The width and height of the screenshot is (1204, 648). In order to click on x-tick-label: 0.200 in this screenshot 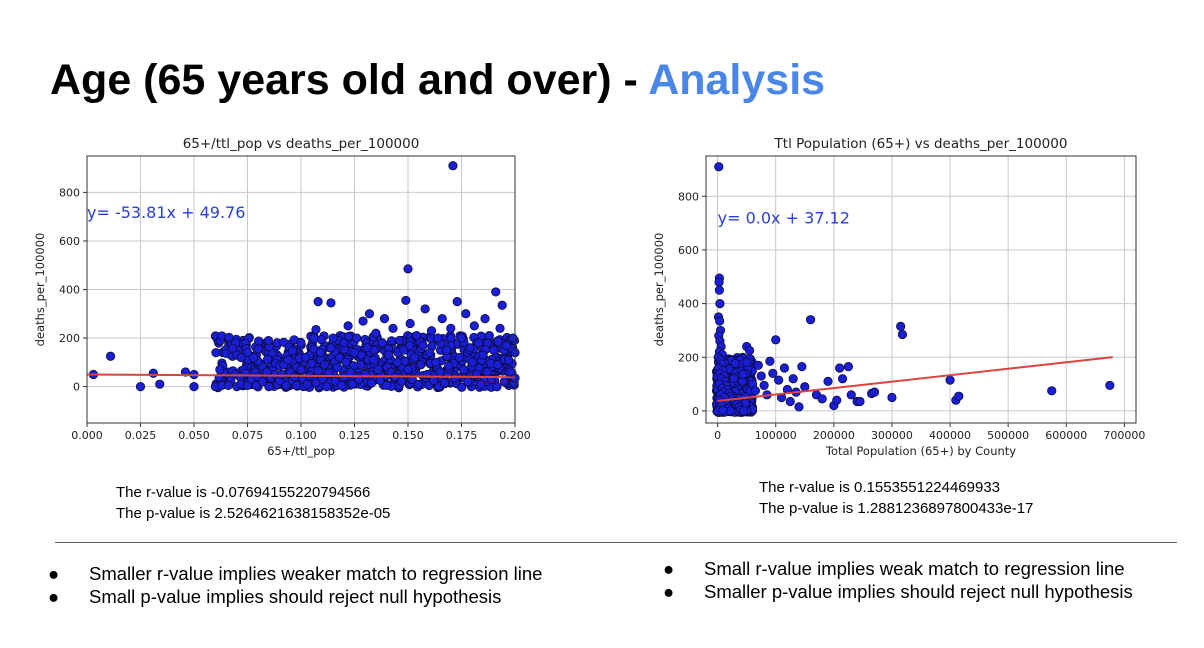, I will do `click(515, 435)`.